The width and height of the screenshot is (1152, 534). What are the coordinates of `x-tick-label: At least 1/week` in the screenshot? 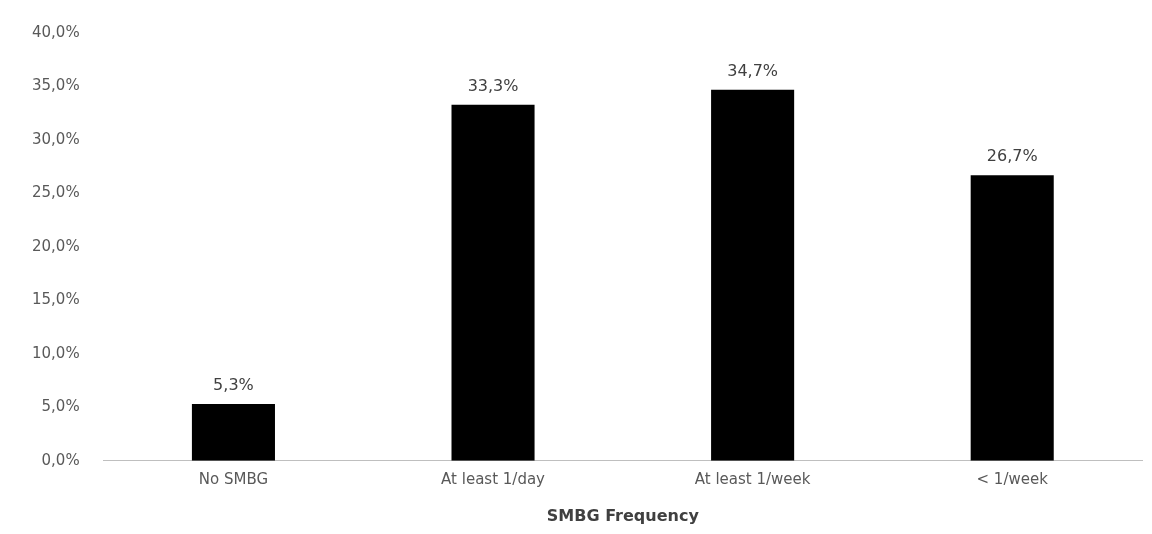 It's located at (752, 478).